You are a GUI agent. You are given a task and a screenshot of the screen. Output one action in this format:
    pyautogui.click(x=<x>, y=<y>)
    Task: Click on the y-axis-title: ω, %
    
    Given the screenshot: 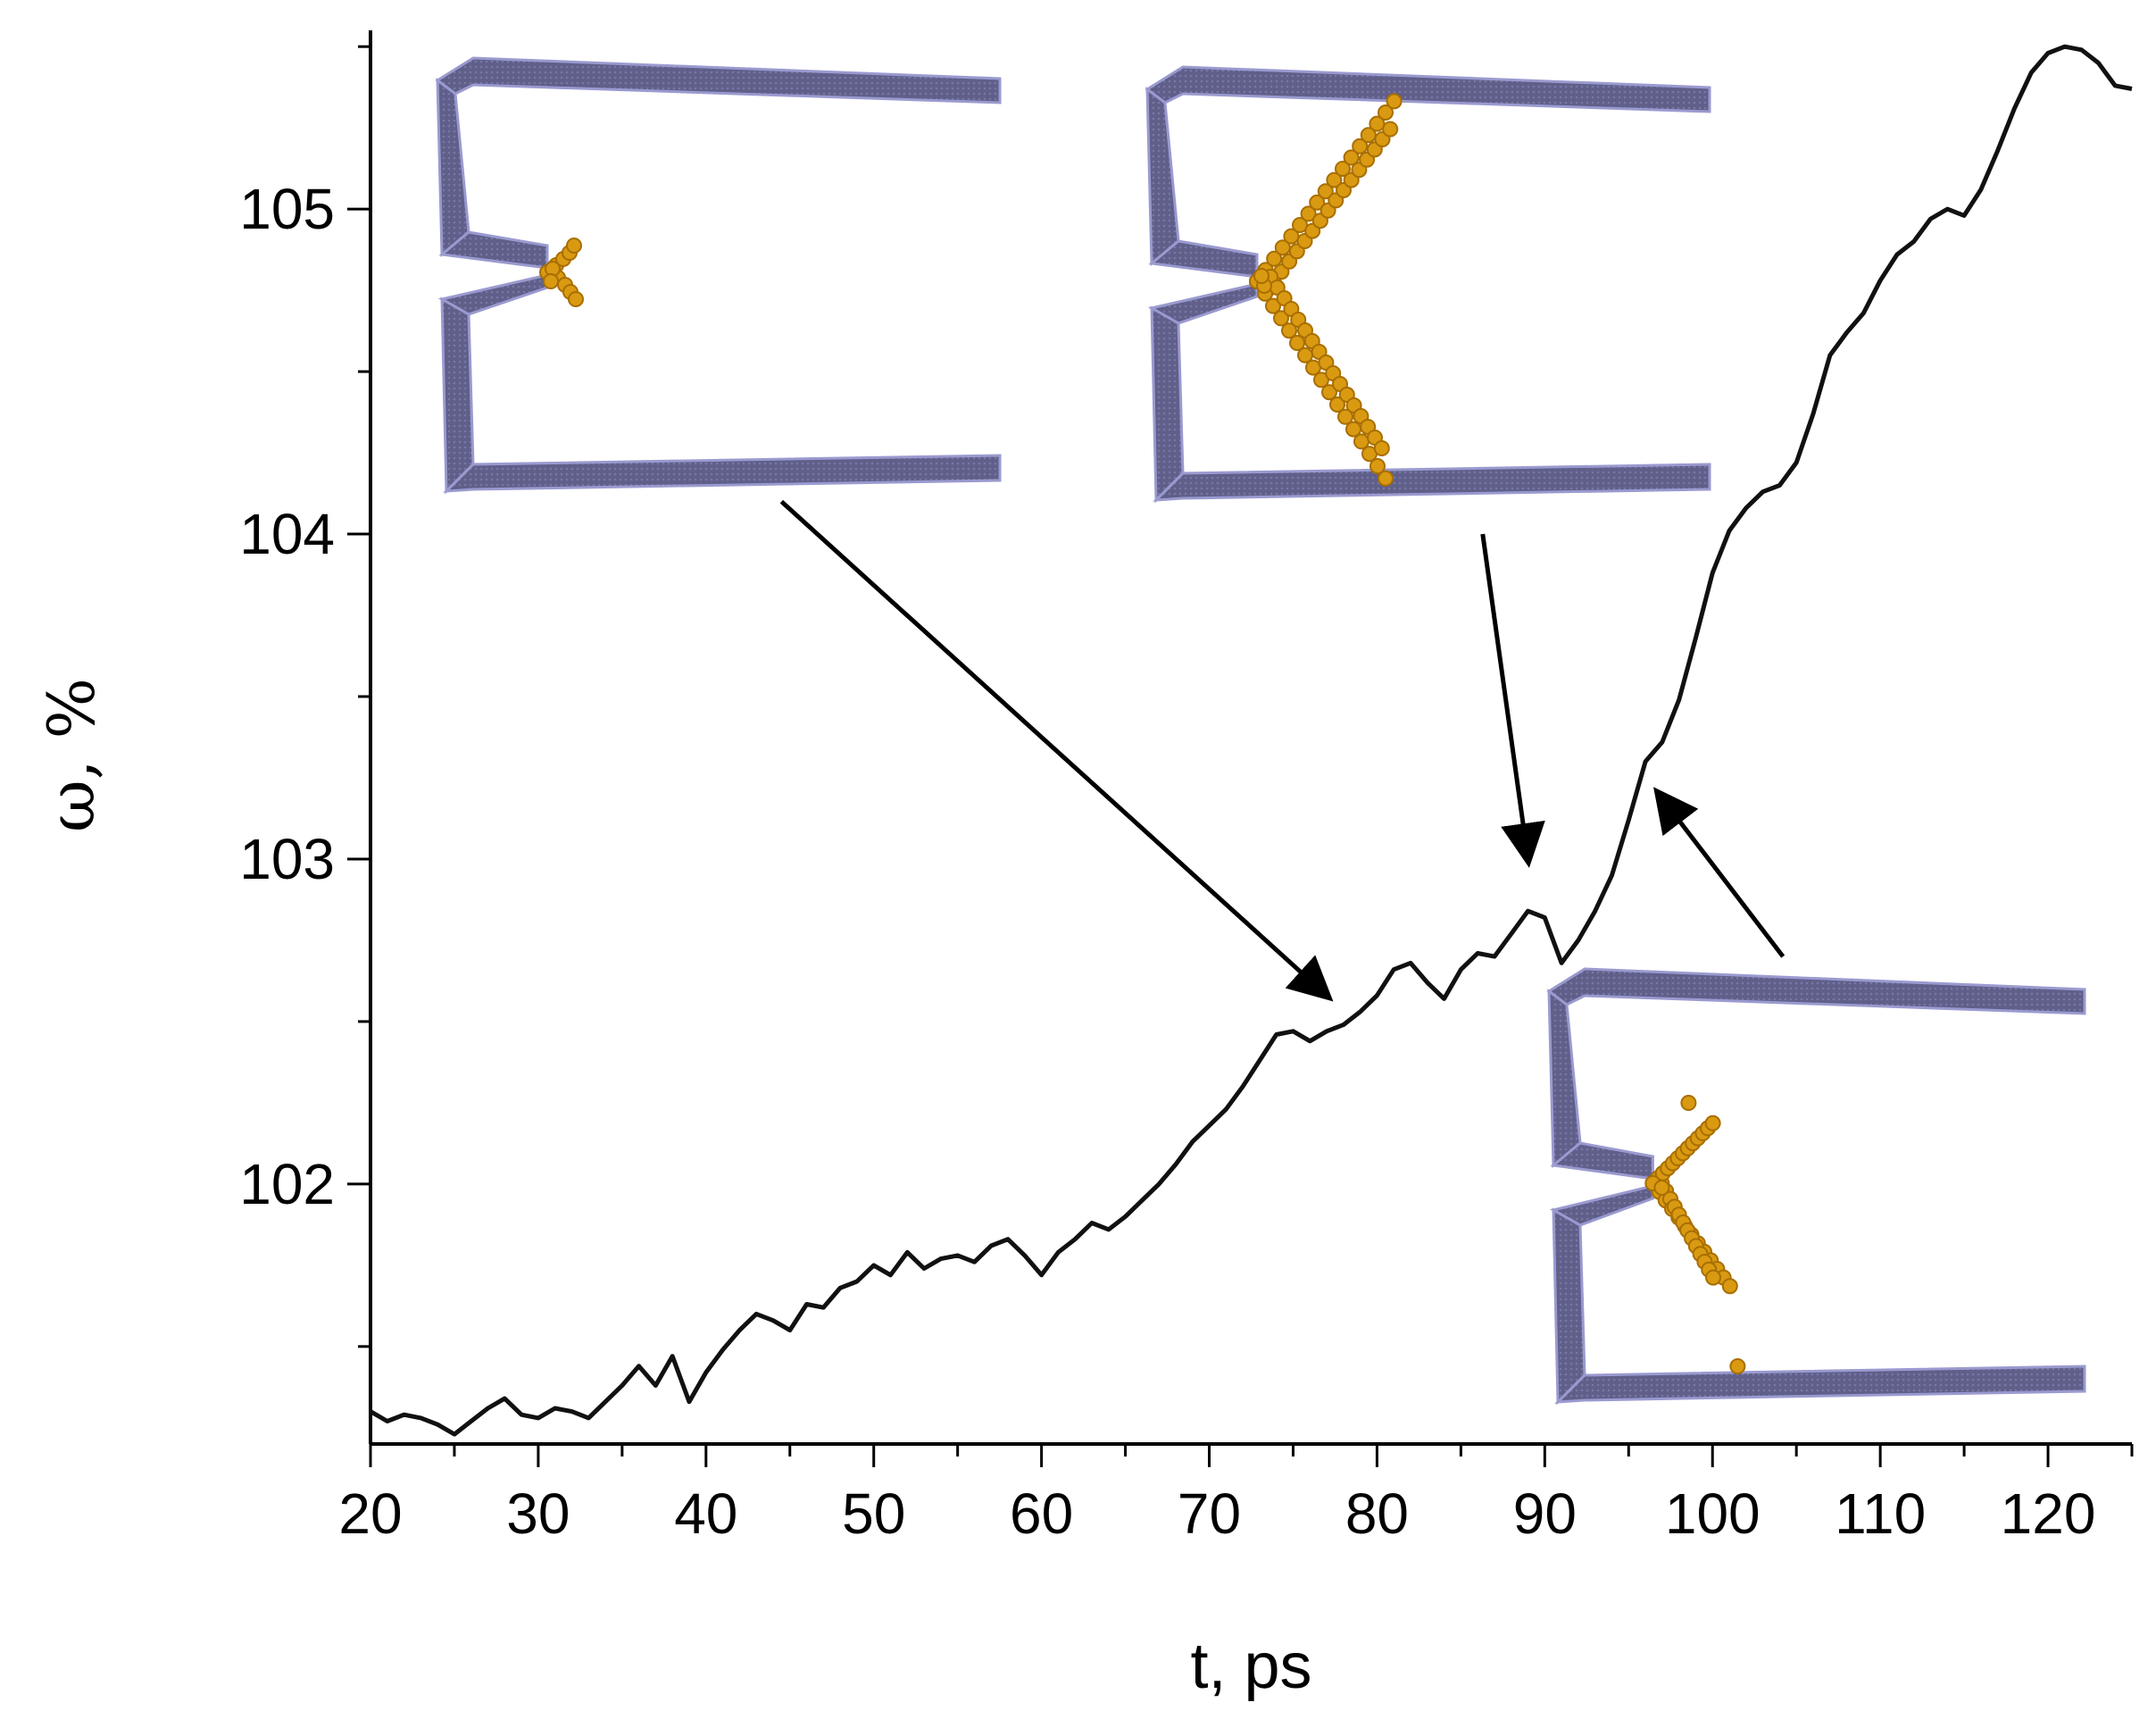 What is the action you would take?
    pyautogui.click(x=71, y=755)
    